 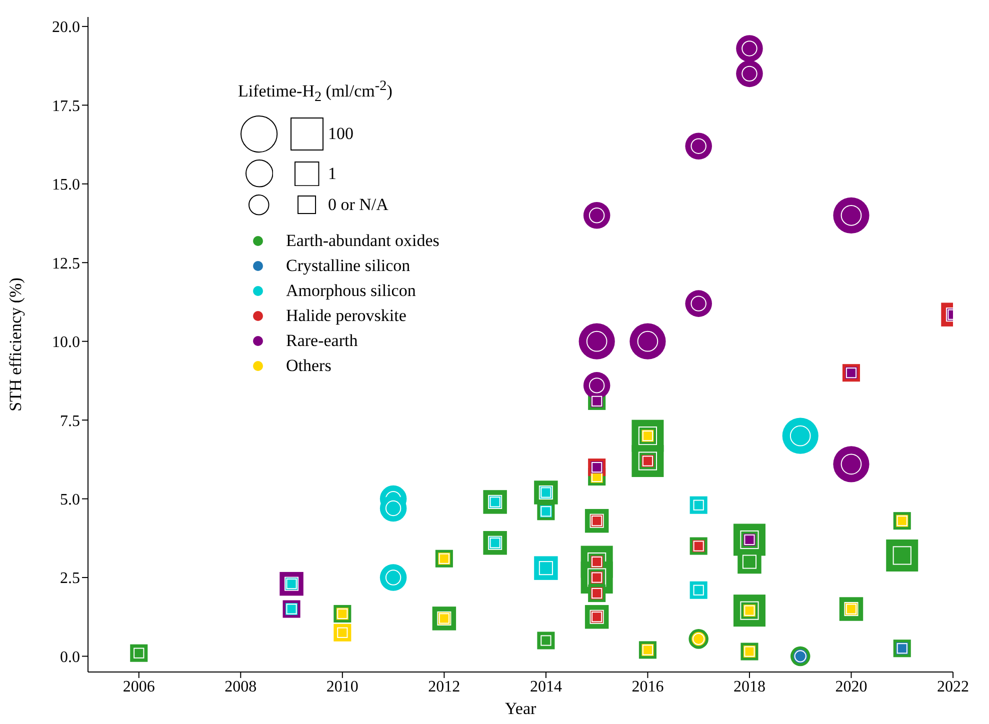 I want to click on y-tick-label: 12.5, so click(x=66, y=263).